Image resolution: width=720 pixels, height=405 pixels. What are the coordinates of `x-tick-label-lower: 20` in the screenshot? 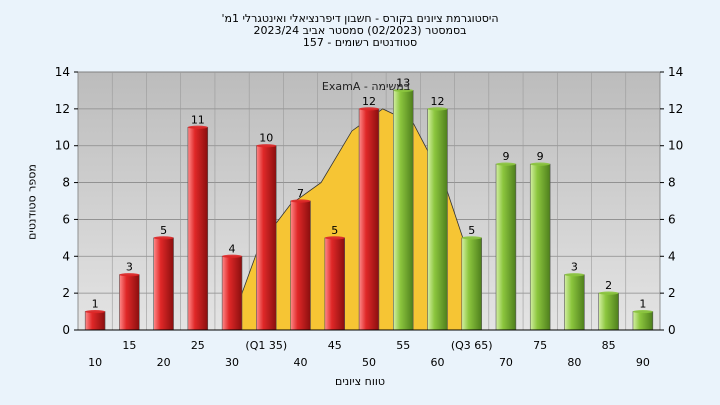 It's located at (164, 362).